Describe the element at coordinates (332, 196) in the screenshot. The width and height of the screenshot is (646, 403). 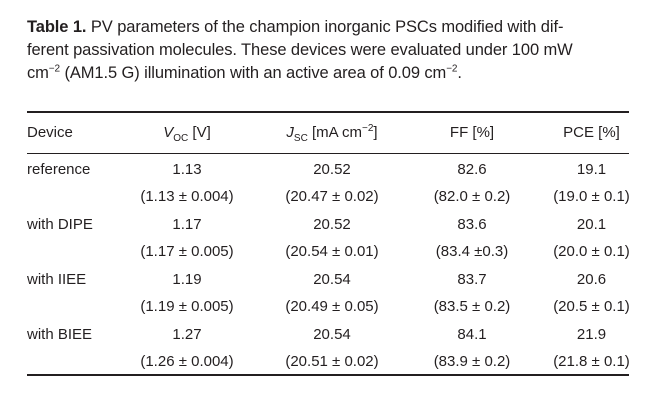
I see `cell-jsc-avg: (20.47 ± 0.02)` at that location.